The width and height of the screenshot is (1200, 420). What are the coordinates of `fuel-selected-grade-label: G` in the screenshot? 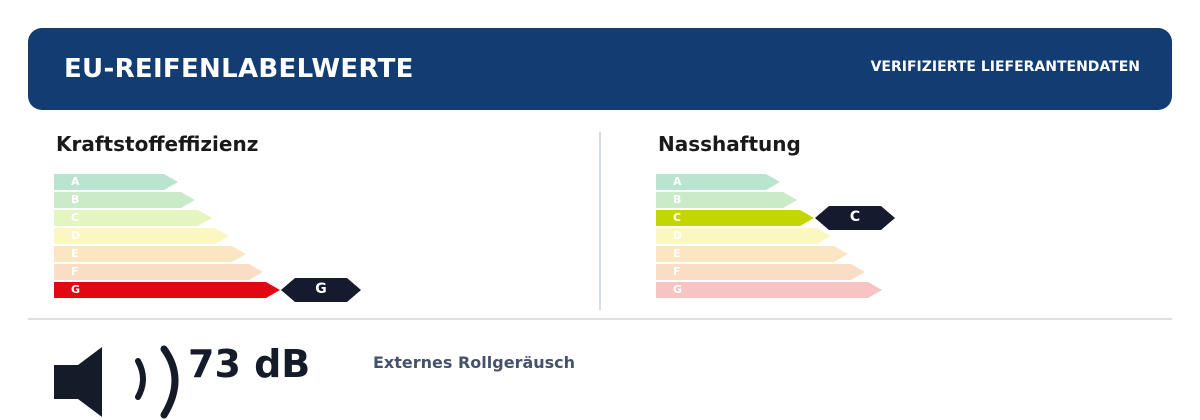 It's located at (321, 289).